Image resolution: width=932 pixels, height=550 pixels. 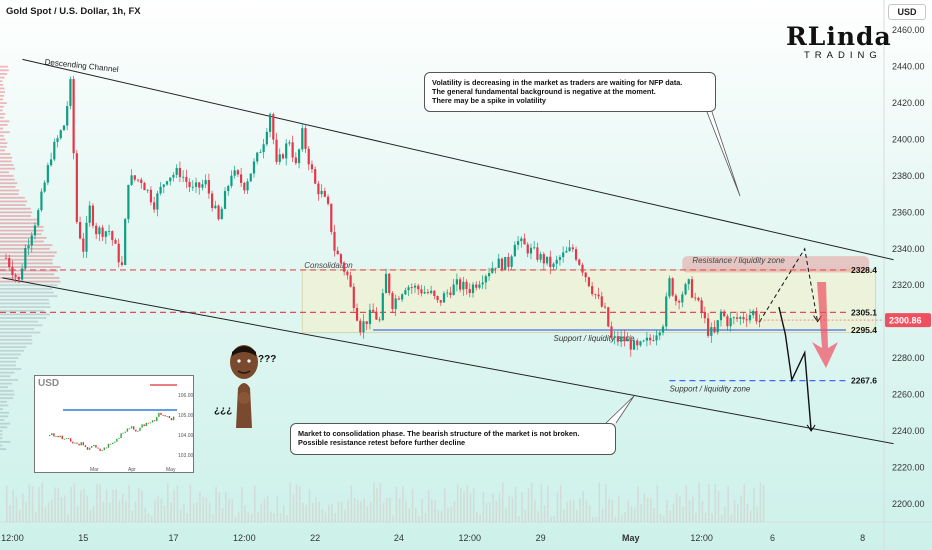 I want to click on x-tick-label: 17, so click(x=173, y=538).